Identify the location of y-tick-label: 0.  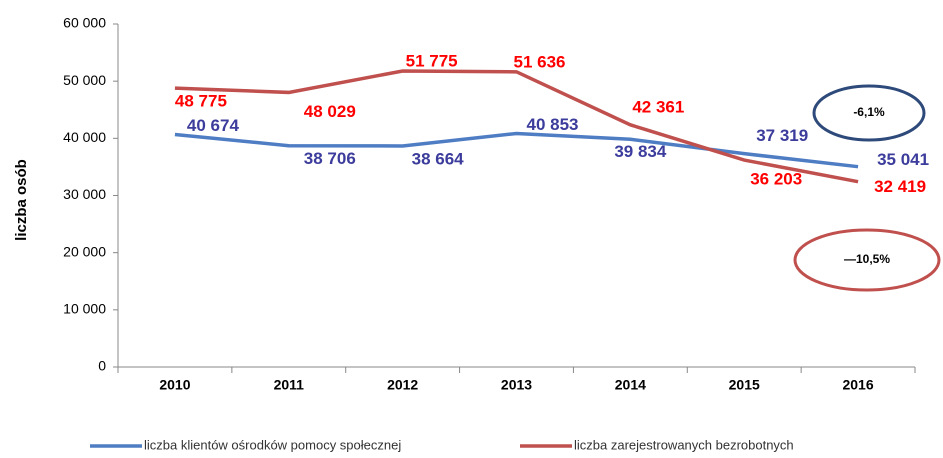
(102, 366).